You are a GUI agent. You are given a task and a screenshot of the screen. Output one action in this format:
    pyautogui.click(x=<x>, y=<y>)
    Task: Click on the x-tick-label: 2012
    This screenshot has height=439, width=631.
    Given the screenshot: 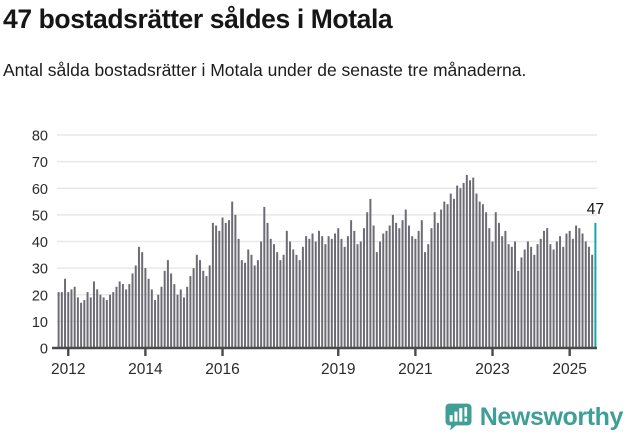 What is the action you would take?
    pyautogui.click(x=68, y=369)
    